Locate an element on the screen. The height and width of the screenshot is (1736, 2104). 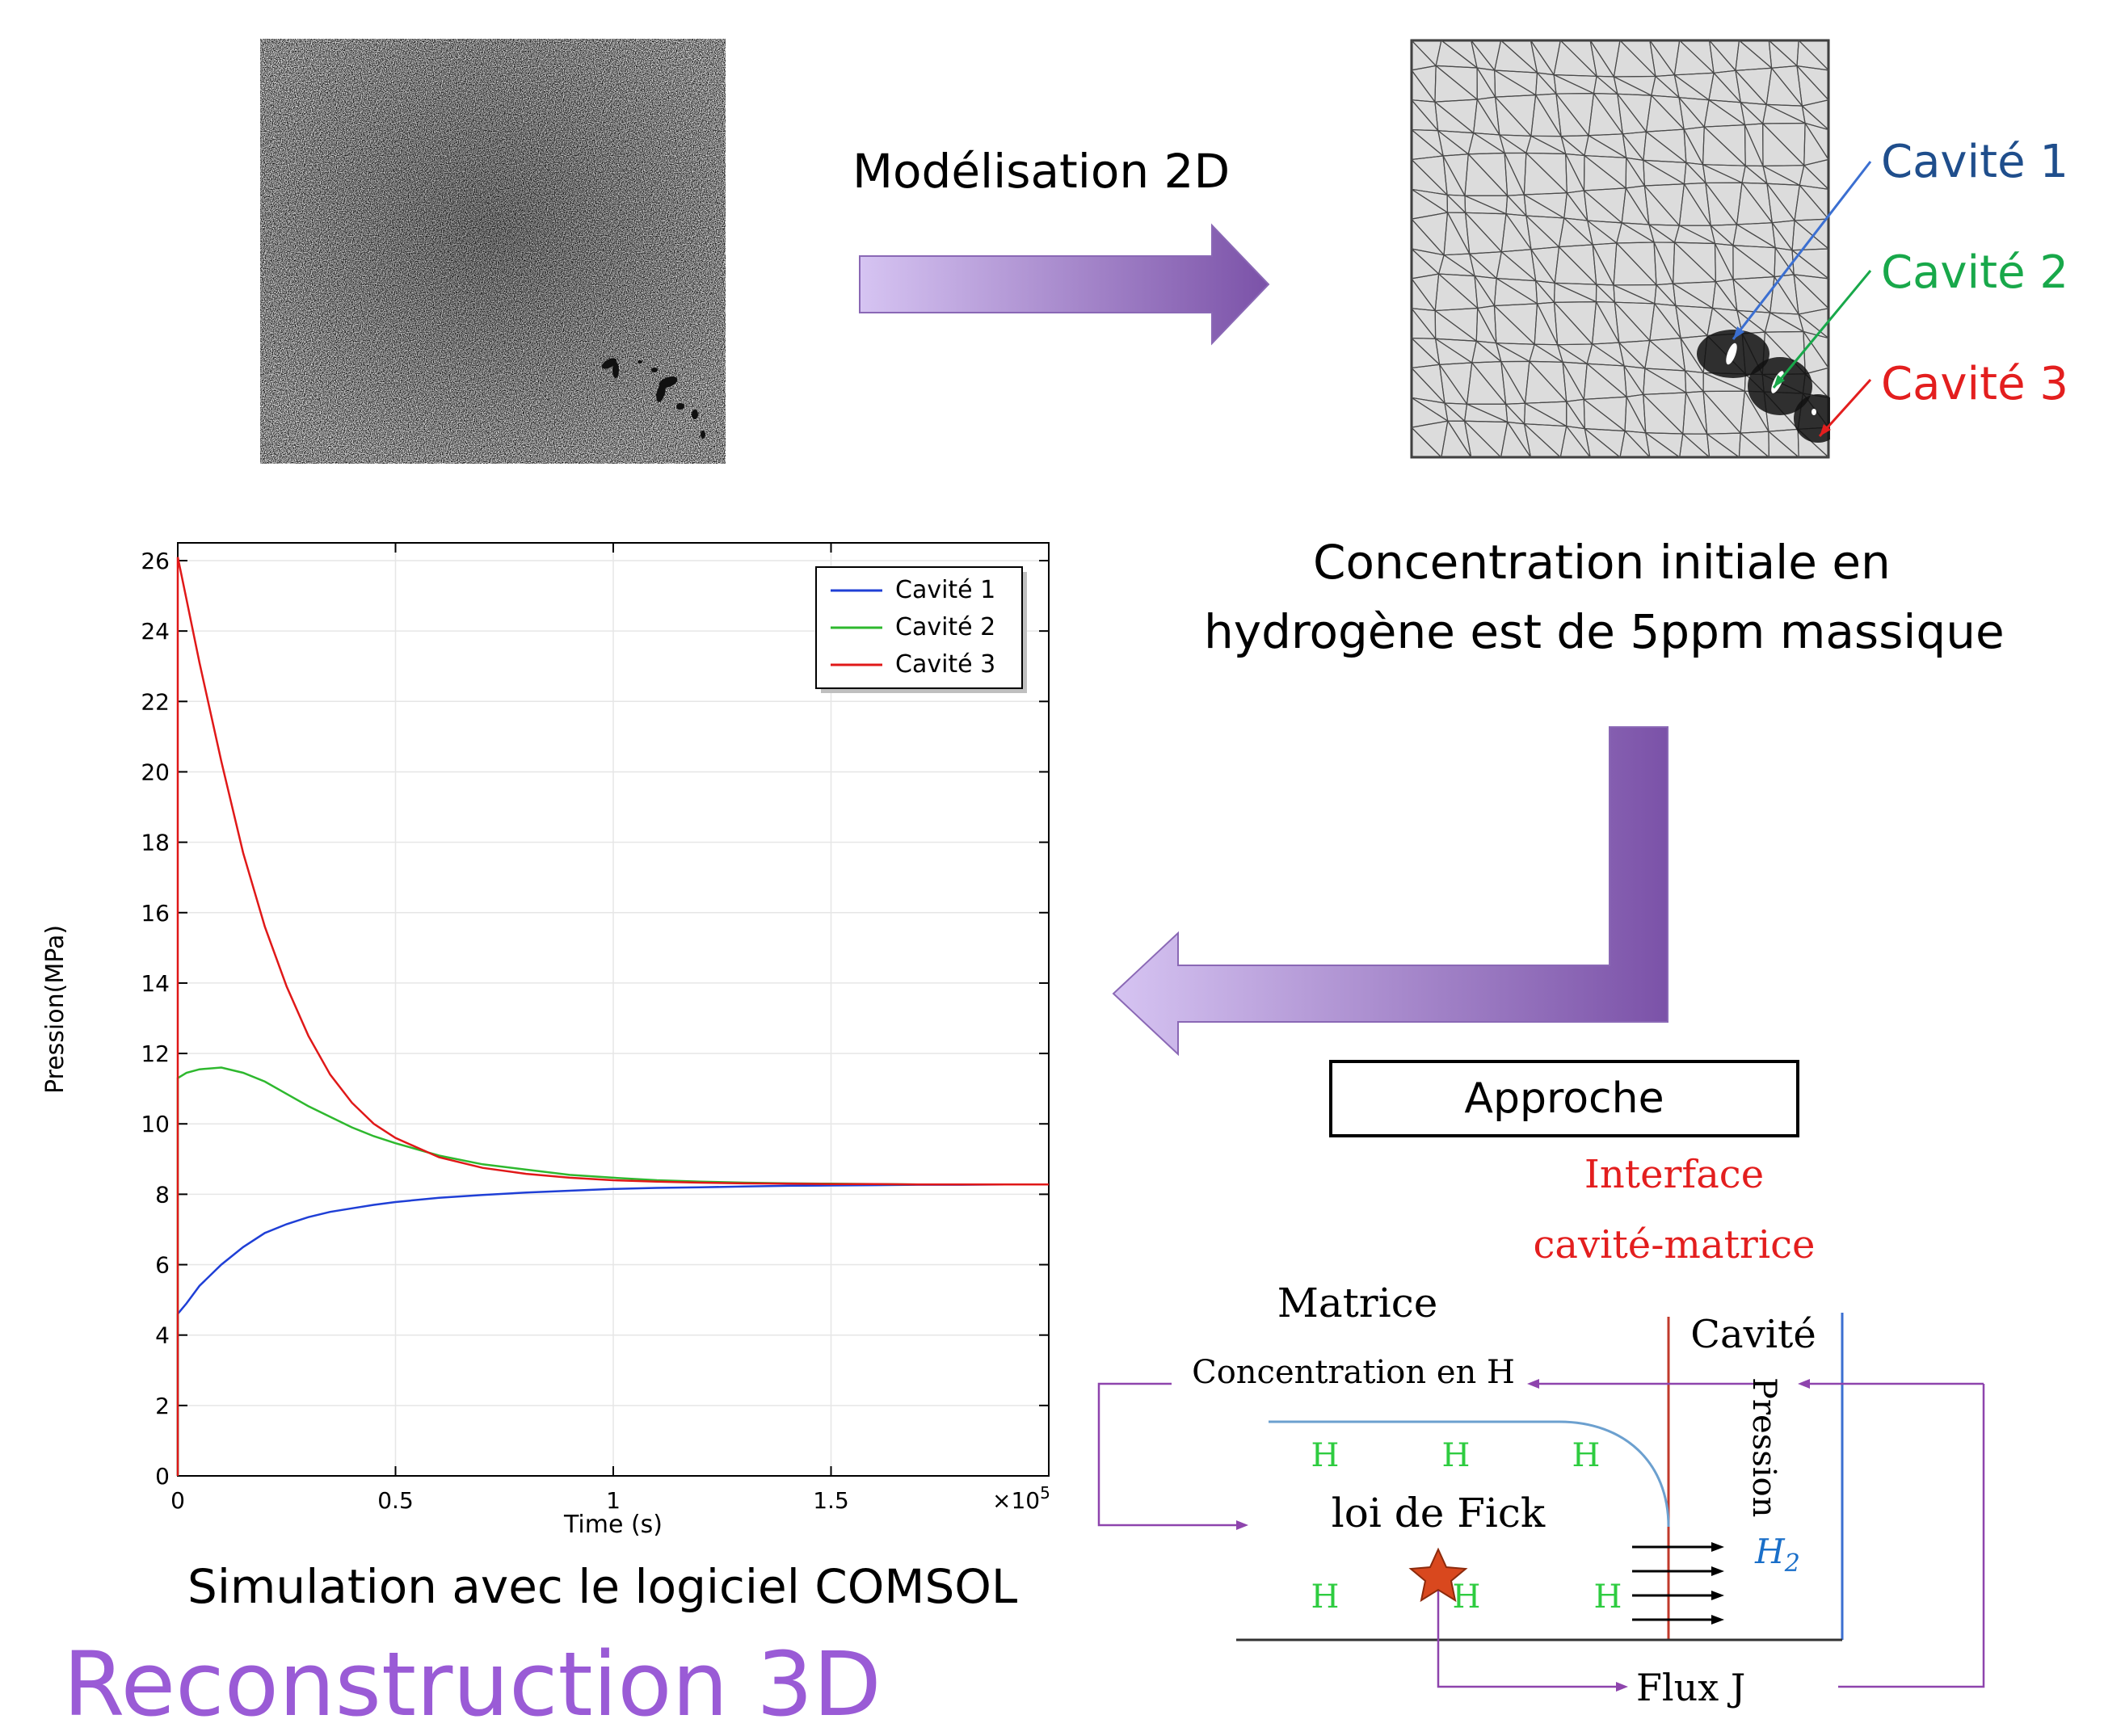
star-icon is located at coordinates (1438, 1575).